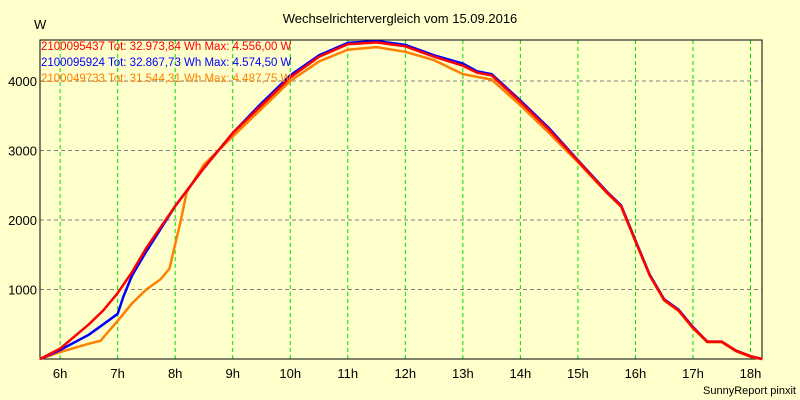 This screenshot has width=800, height=400. Describe the element at coordinates (290, 373) in the screenshot. I see `x-tick-label: 10h` at that location.